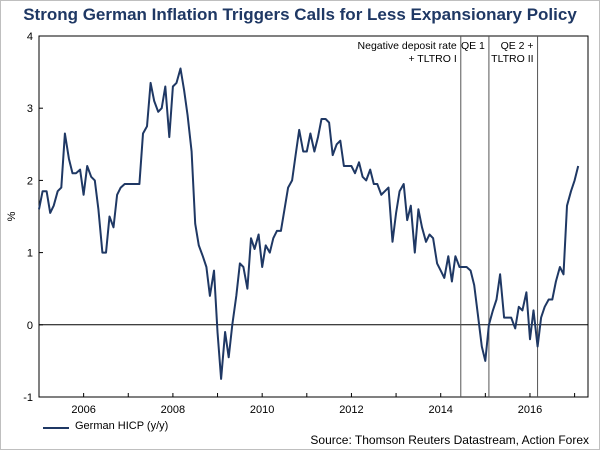  I want to click on y-tick-label: -1, so click(28, 398).